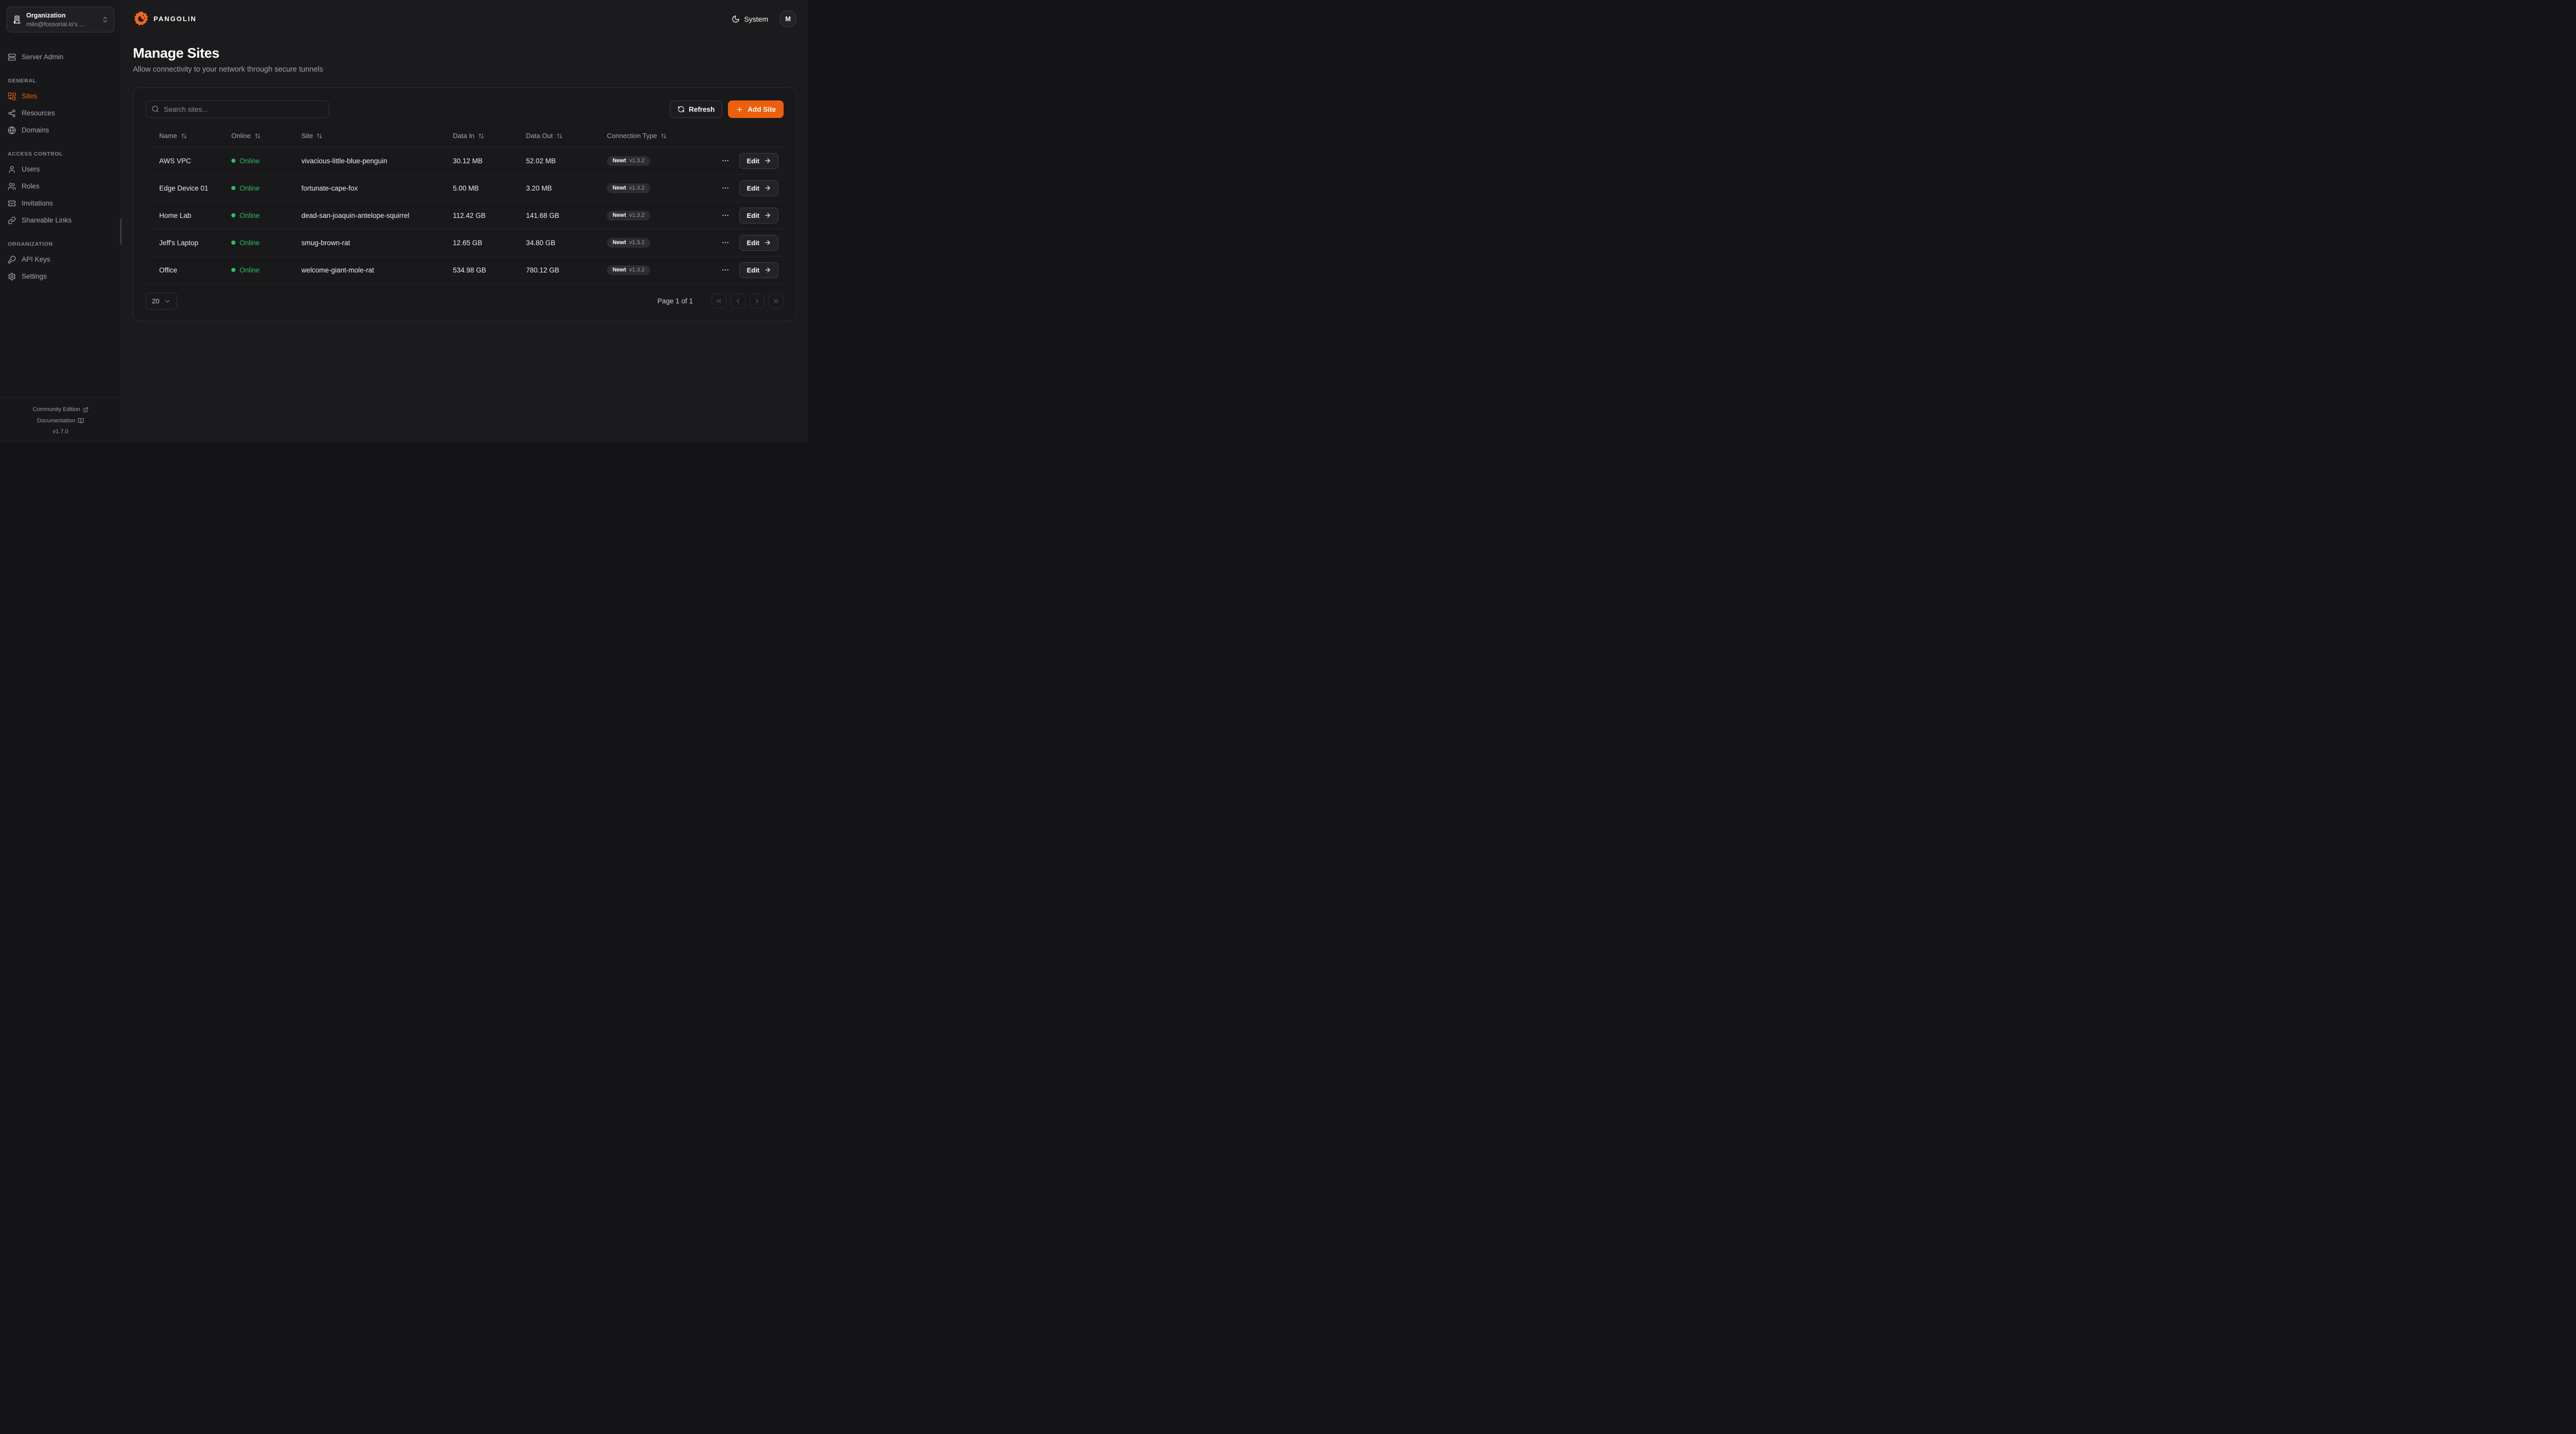 The height and width of the screenshot is (1434, 2576). I want to click on add-site-button: Add Site, so click(756, 109).